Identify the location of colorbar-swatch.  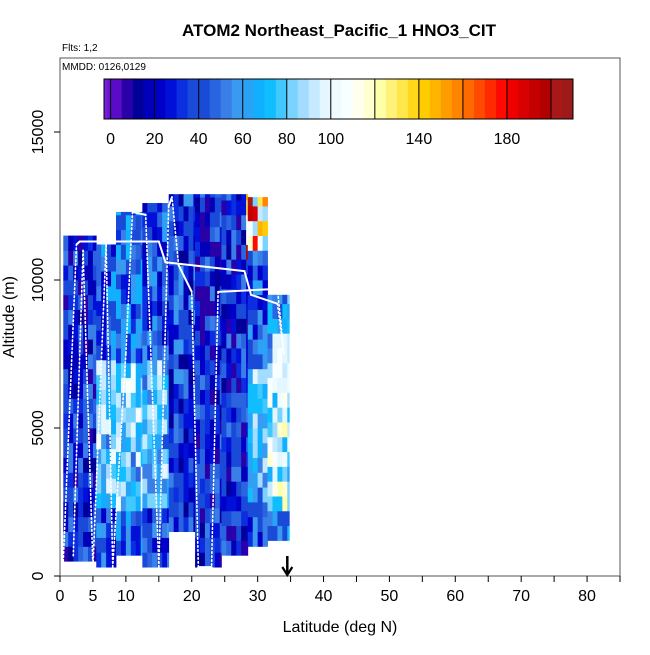
(270, 99).